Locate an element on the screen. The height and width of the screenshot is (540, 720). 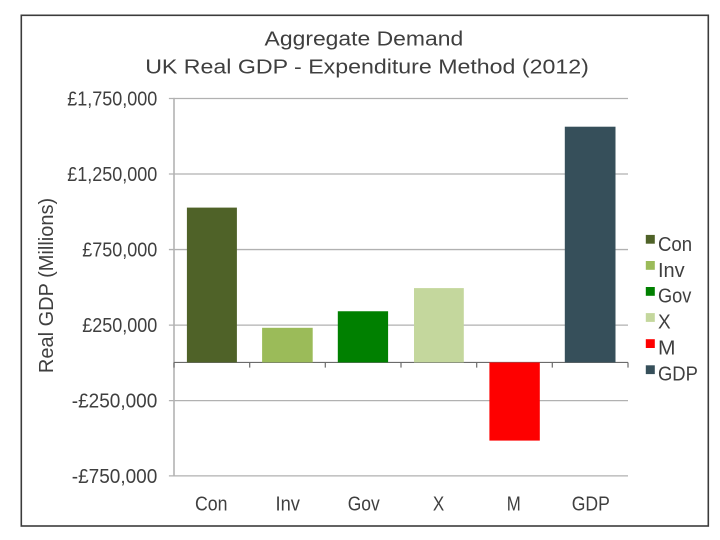
svg-text: Real GDP (Millions) is located at coordinates (47, 285).